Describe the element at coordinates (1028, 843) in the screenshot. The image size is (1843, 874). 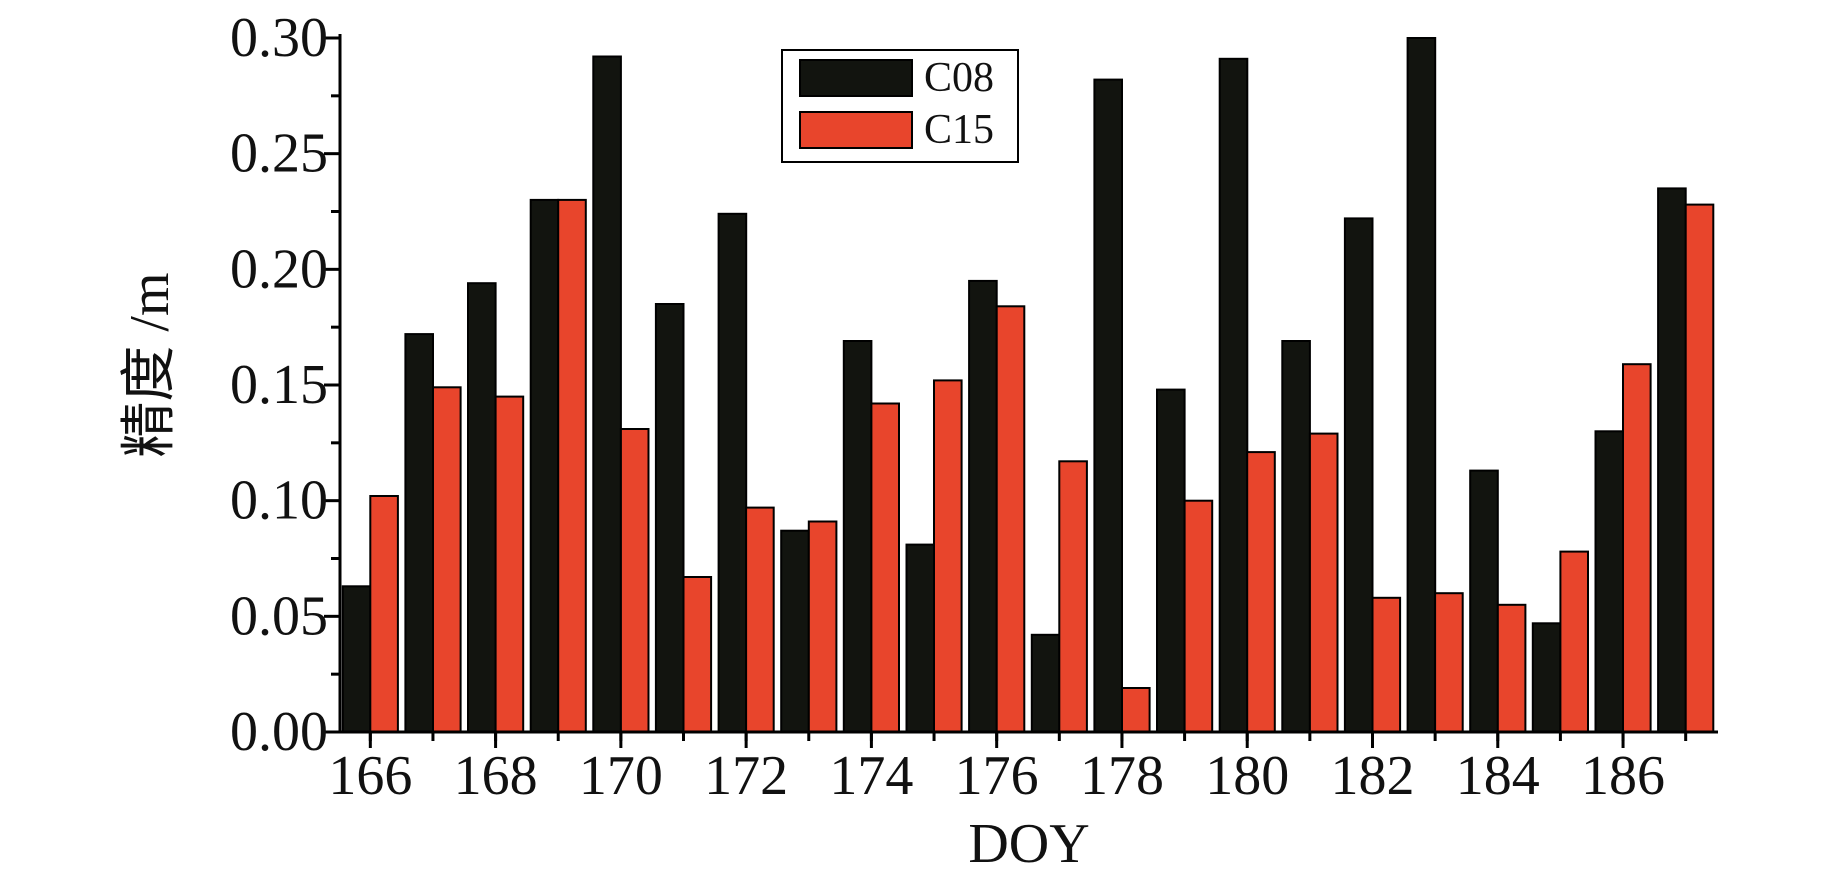
I see `x-axis-title: DOY` at that location.